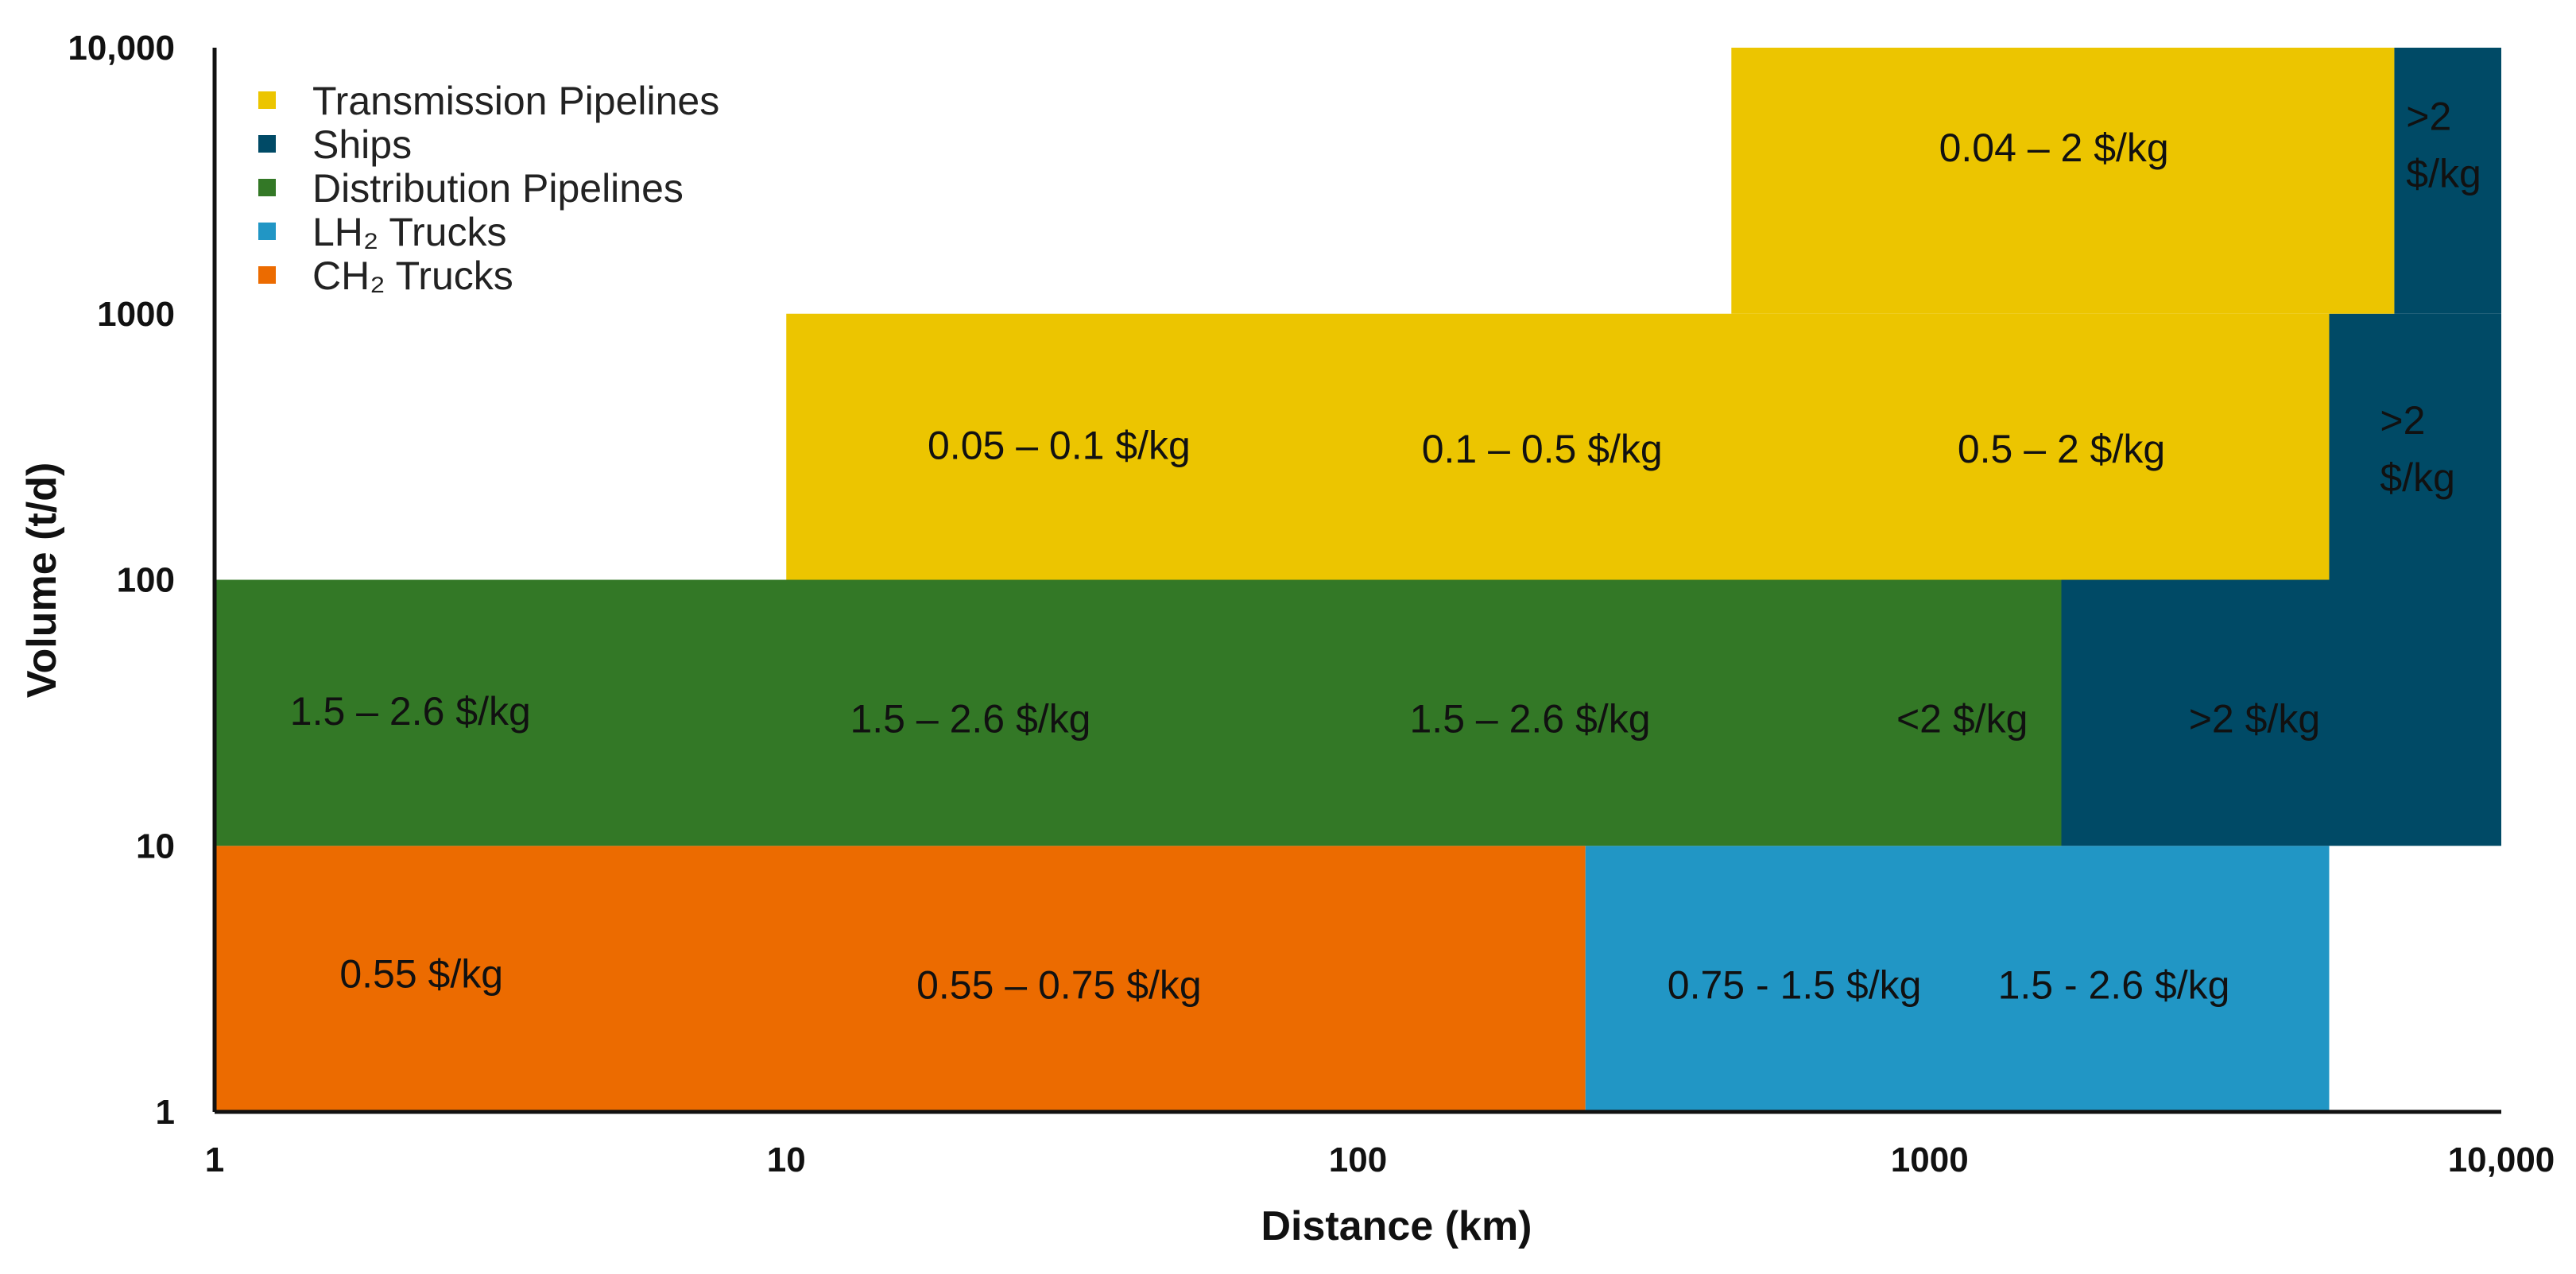 The width and height of the screenshot is (2576, 1274). What do you see at coordinates (362, 144) in the screenshot?
I see `legend-label-ships: Ships` at bounding box center [362, 144].